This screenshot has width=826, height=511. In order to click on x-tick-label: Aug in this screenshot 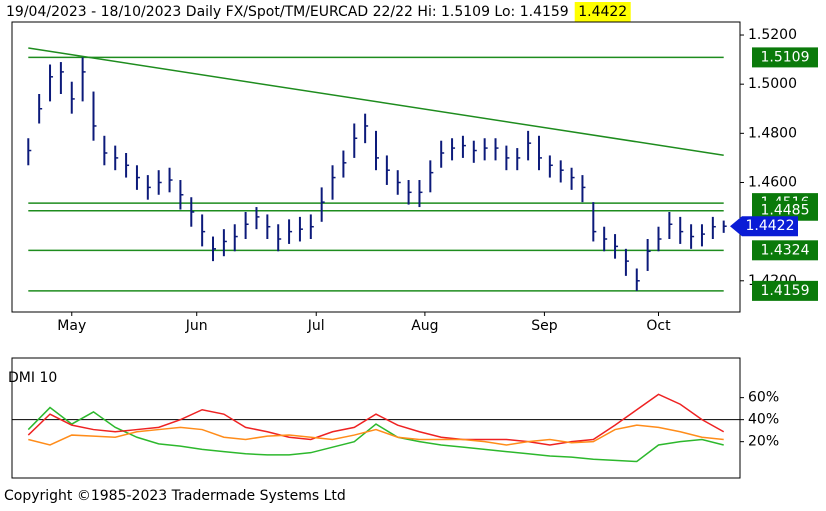, I will do `click(424, 326)`.